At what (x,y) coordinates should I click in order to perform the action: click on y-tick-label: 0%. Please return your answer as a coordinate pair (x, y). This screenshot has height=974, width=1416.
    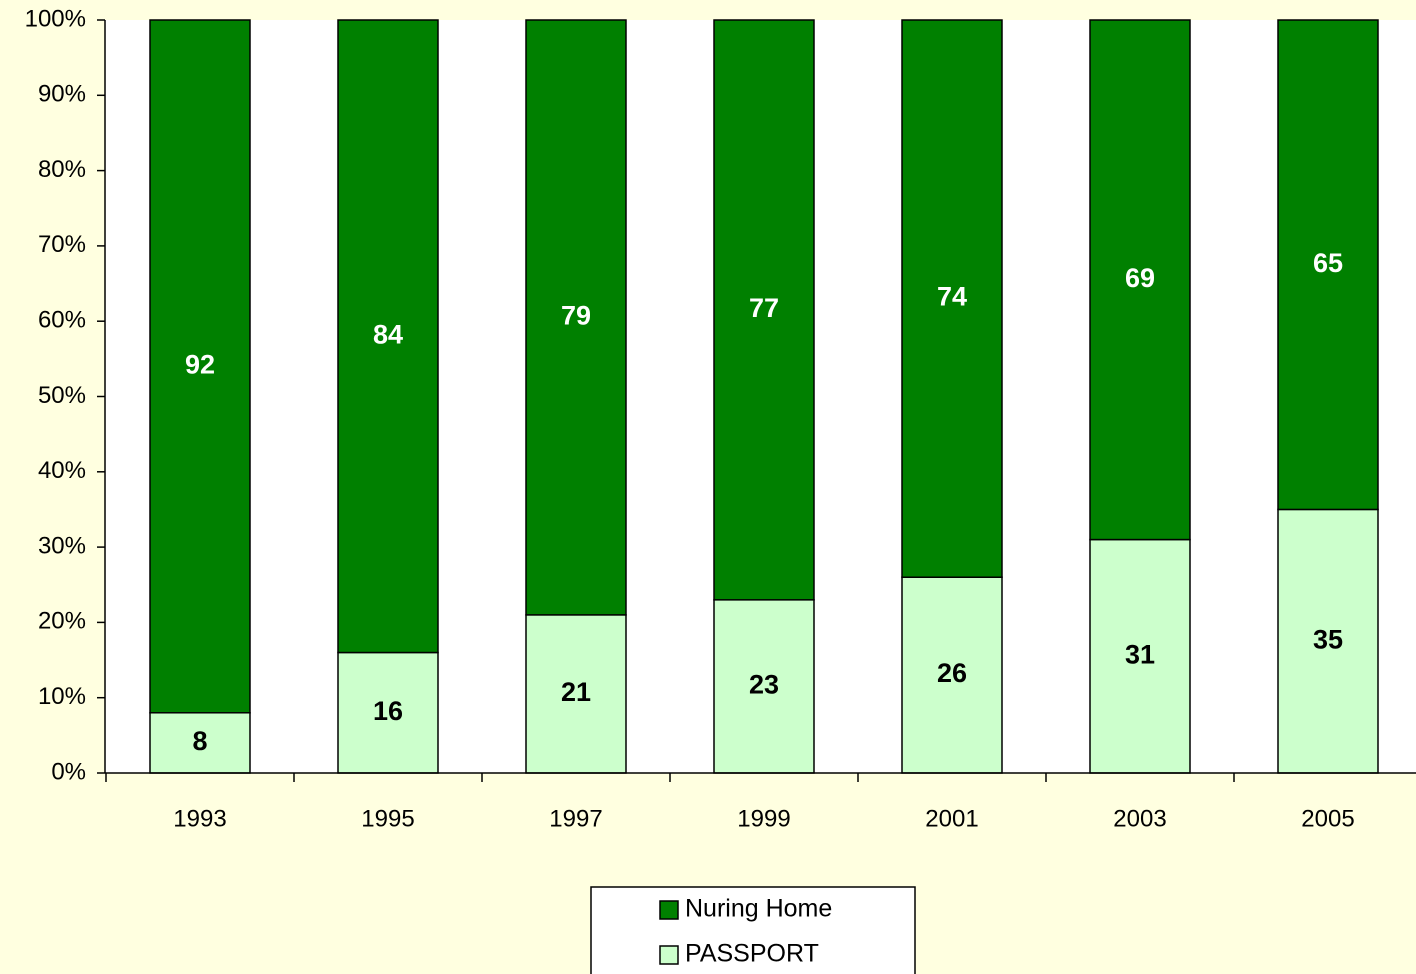
    Looking at the image, I should click on (68, 771).